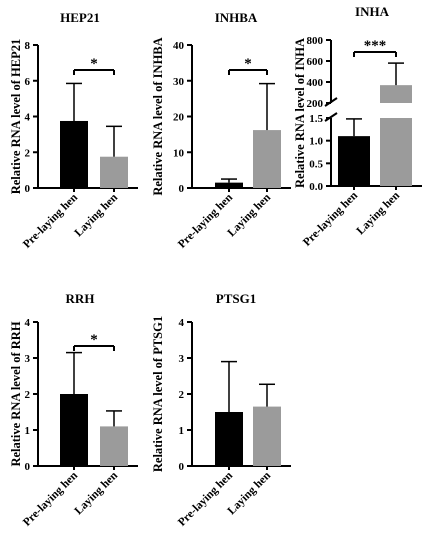 The image size is (432, 550). I want to click on significance-label: ***, so click(375, 46).